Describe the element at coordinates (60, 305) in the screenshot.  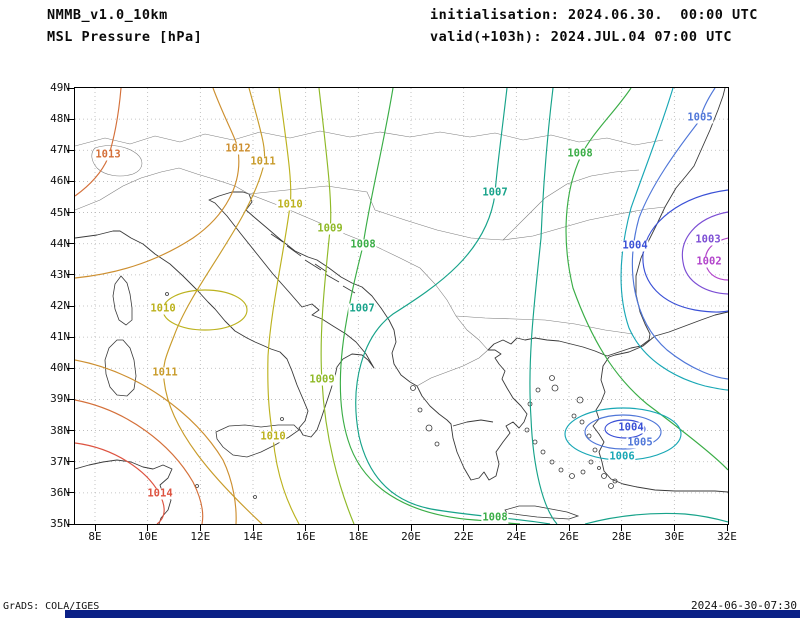
I see `lat-tick-label: 42N` at that location.